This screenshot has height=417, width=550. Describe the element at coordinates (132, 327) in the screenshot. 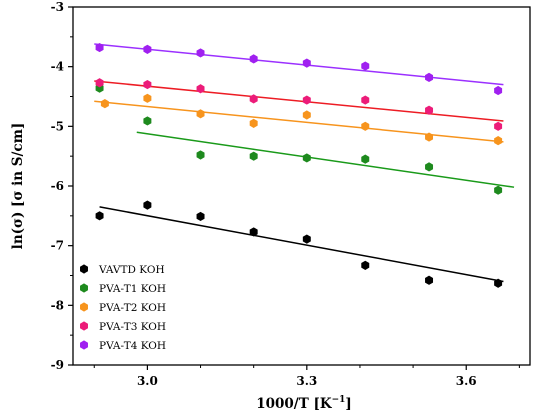

I see `legend-label: PVA-T3 KOH` at that location.